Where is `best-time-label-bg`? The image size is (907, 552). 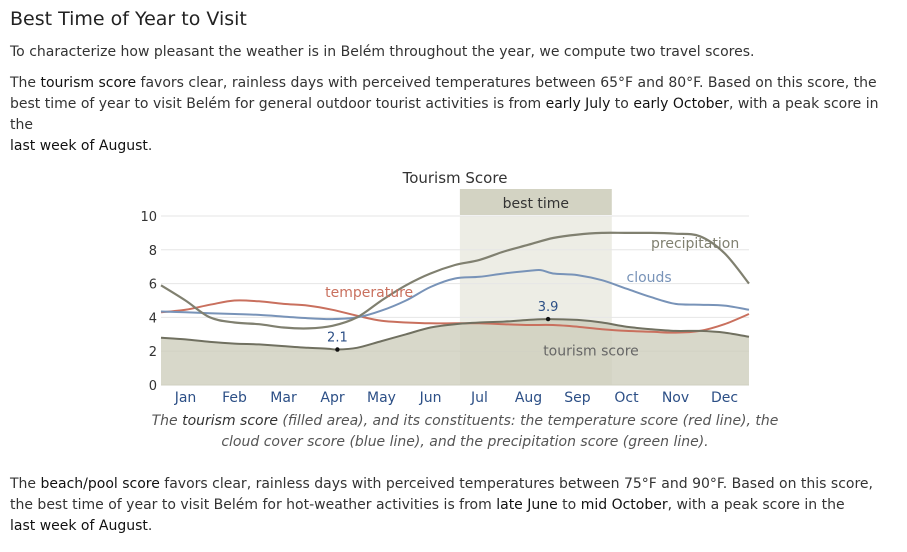 best-time-label-bg is located at coordinates (535, 202).